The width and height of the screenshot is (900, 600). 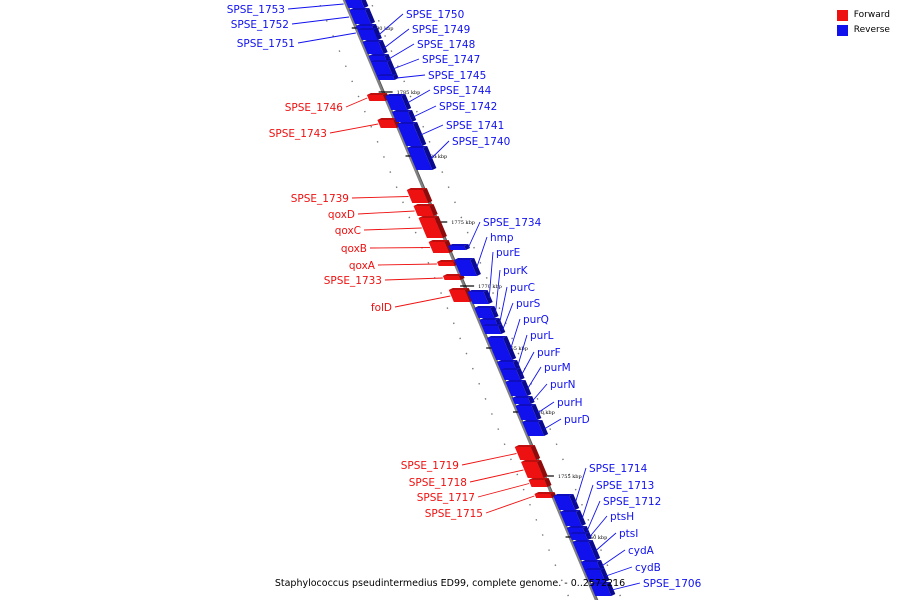 What do you see at coordinates (549, 353) in the screenshot?
I see `reverse-gene-label: purF` at bounding box center [549, 353].